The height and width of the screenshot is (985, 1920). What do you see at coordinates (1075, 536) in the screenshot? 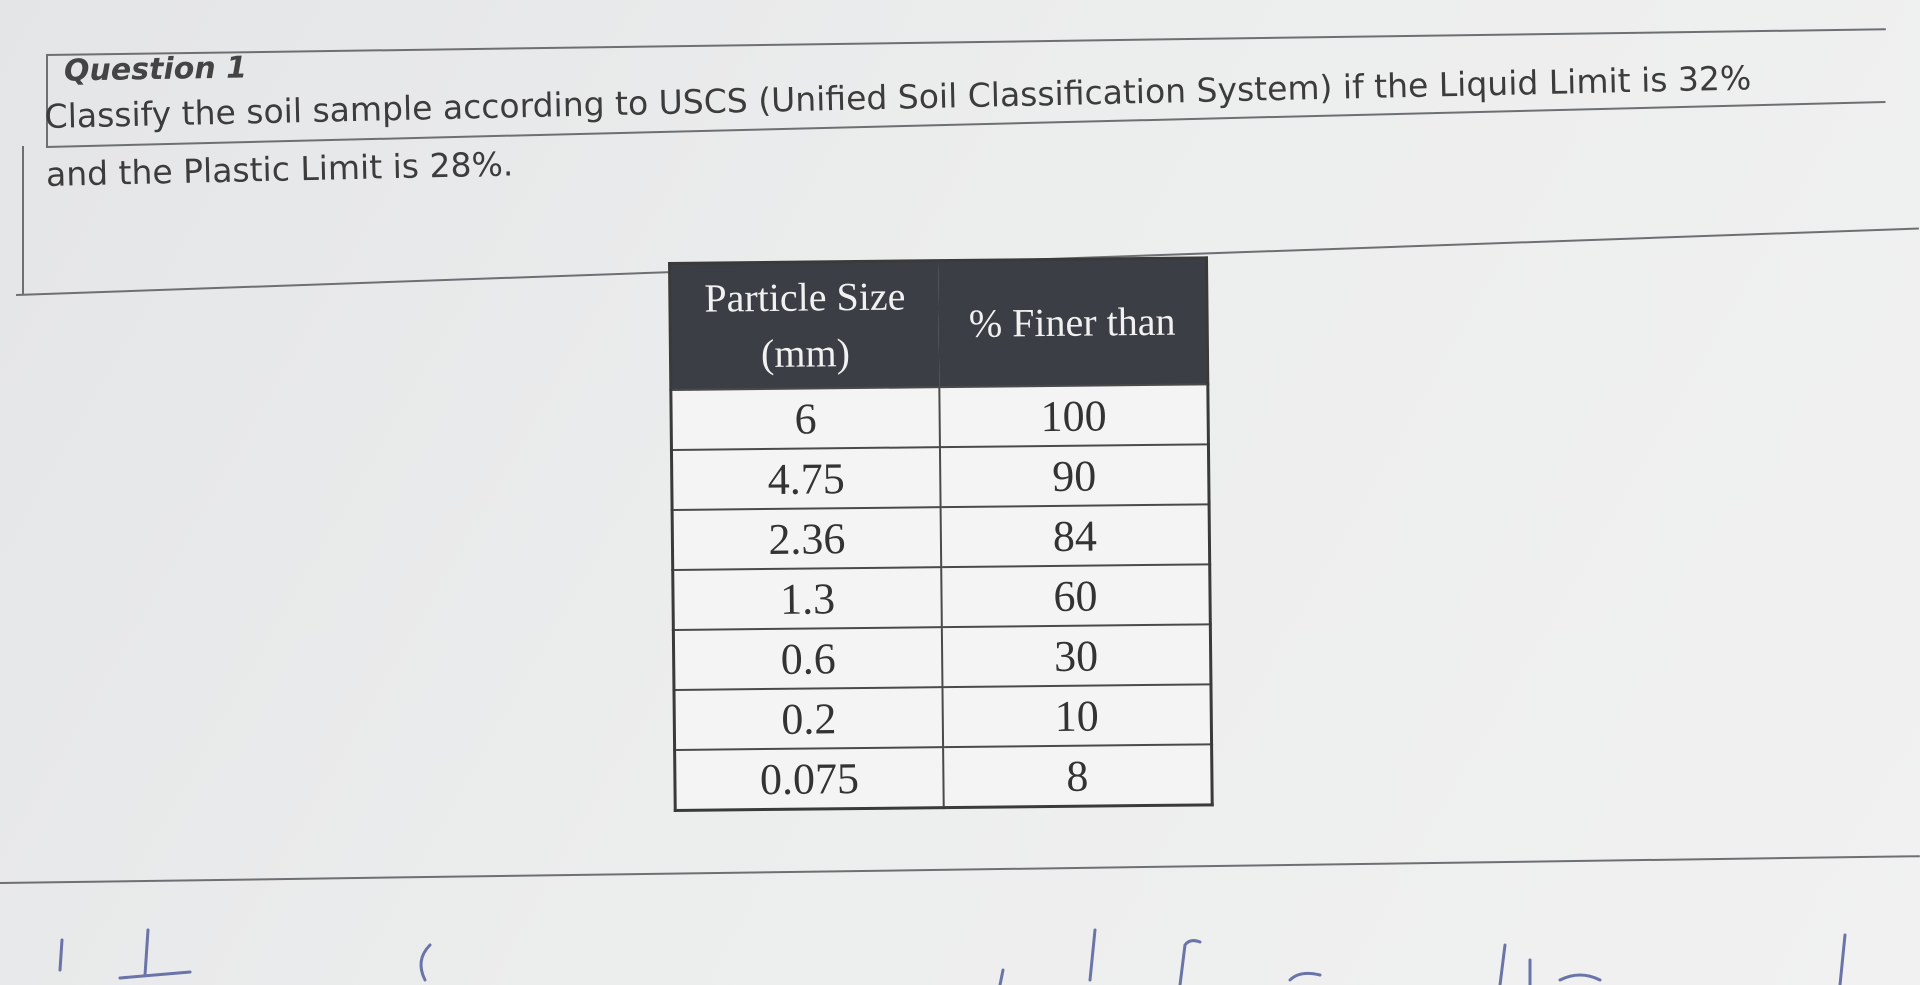
I see `table-cell: 84` at bounding box center [1075, 536].